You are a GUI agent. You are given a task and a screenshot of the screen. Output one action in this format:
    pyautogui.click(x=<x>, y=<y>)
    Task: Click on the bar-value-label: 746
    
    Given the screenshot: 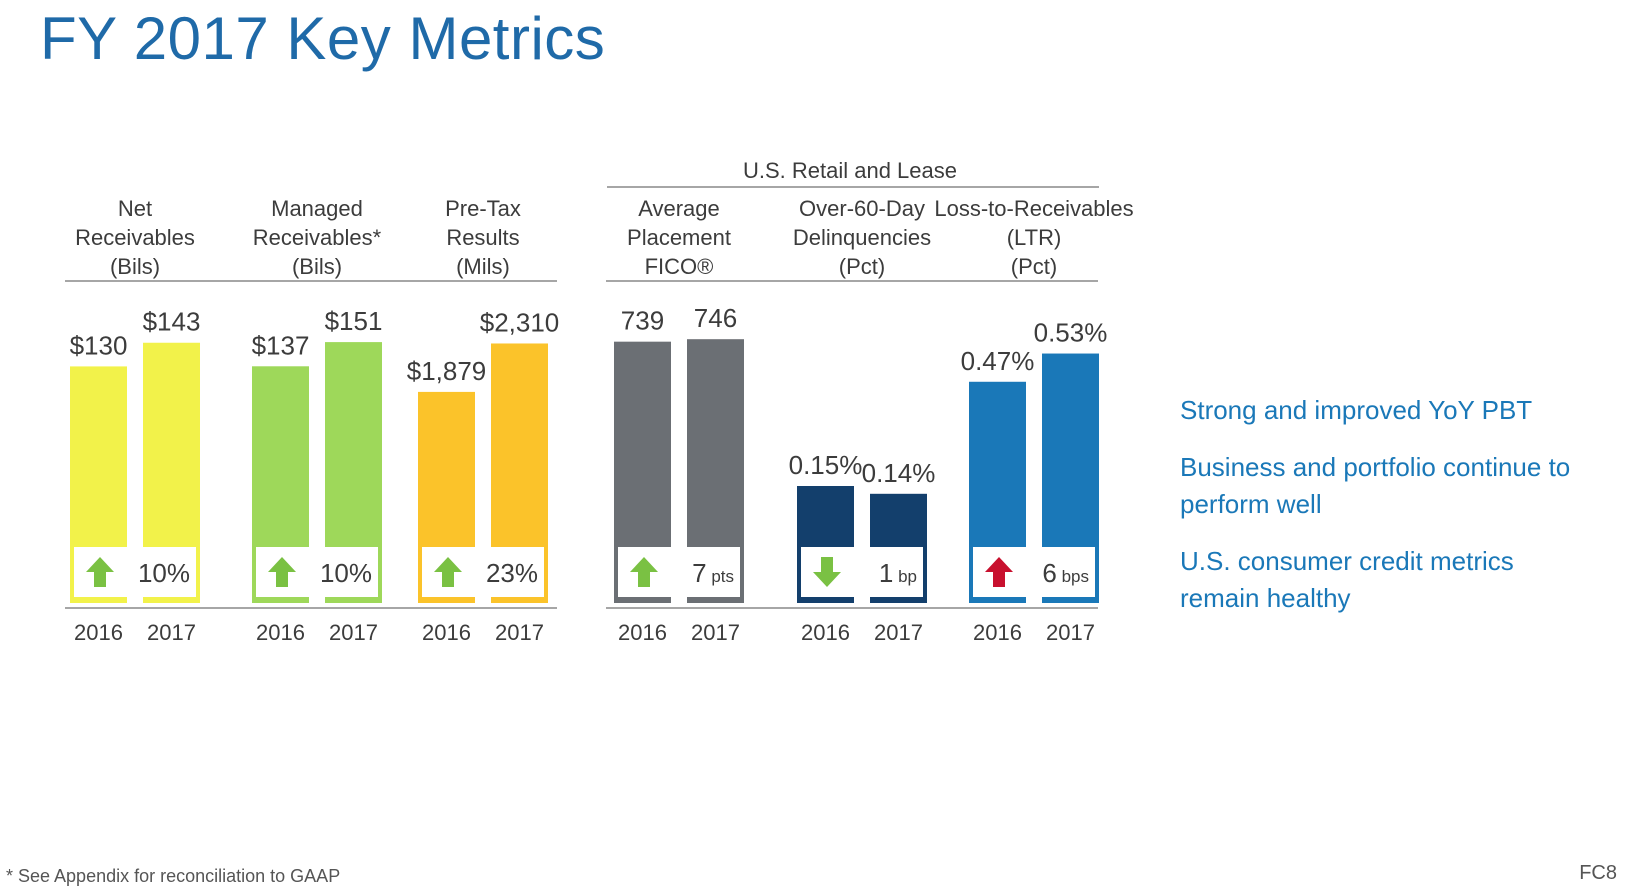 What is the action you would take?
    pyautogui.click(x=715, y=318)
    